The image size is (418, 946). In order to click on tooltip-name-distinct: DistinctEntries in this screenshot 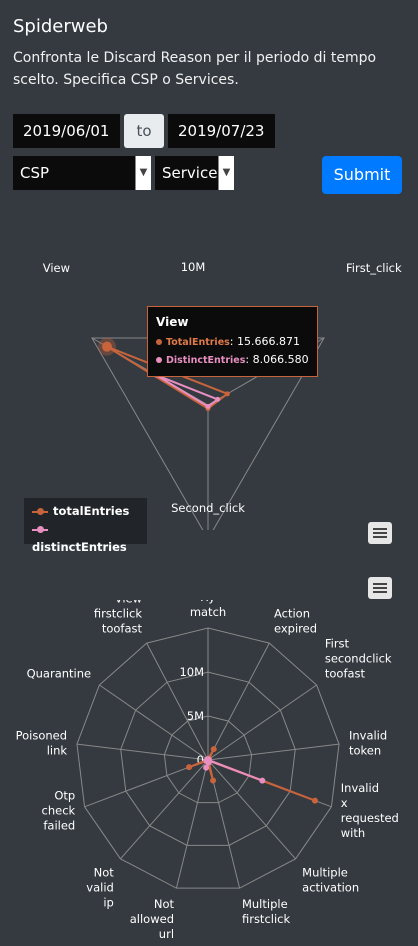, I will do `click(206, 360)`.